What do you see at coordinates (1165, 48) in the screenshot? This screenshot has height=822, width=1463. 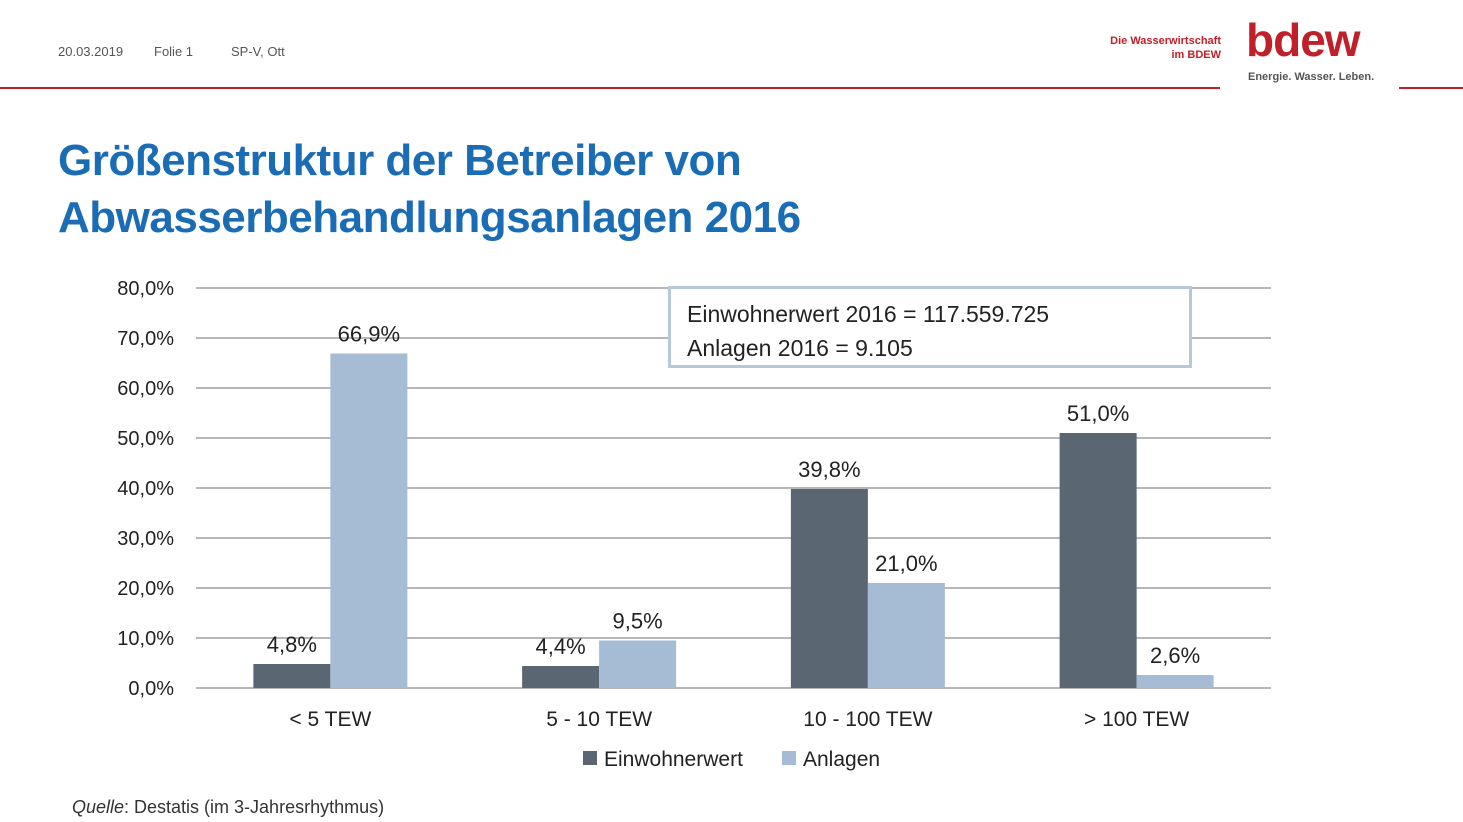 I see `org-label: Die Wasserwirtschaft im BDEW` at bounding box center [1165, 48].